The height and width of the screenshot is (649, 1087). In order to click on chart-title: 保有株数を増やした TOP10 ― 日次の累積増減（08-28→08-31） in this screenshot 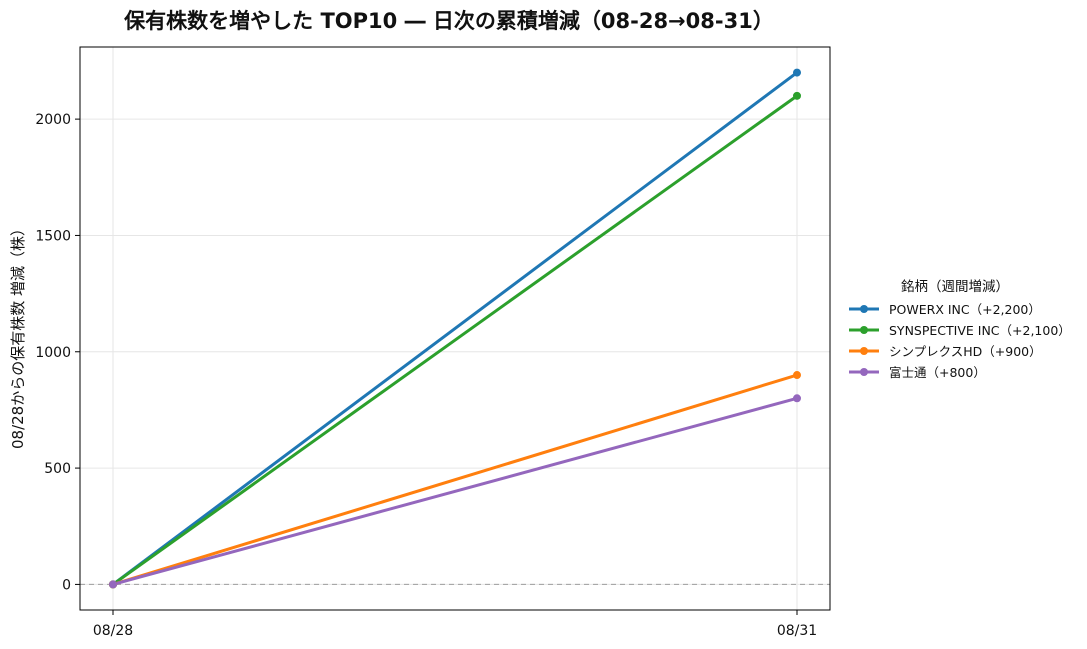, I will do `click(448, 21)`.